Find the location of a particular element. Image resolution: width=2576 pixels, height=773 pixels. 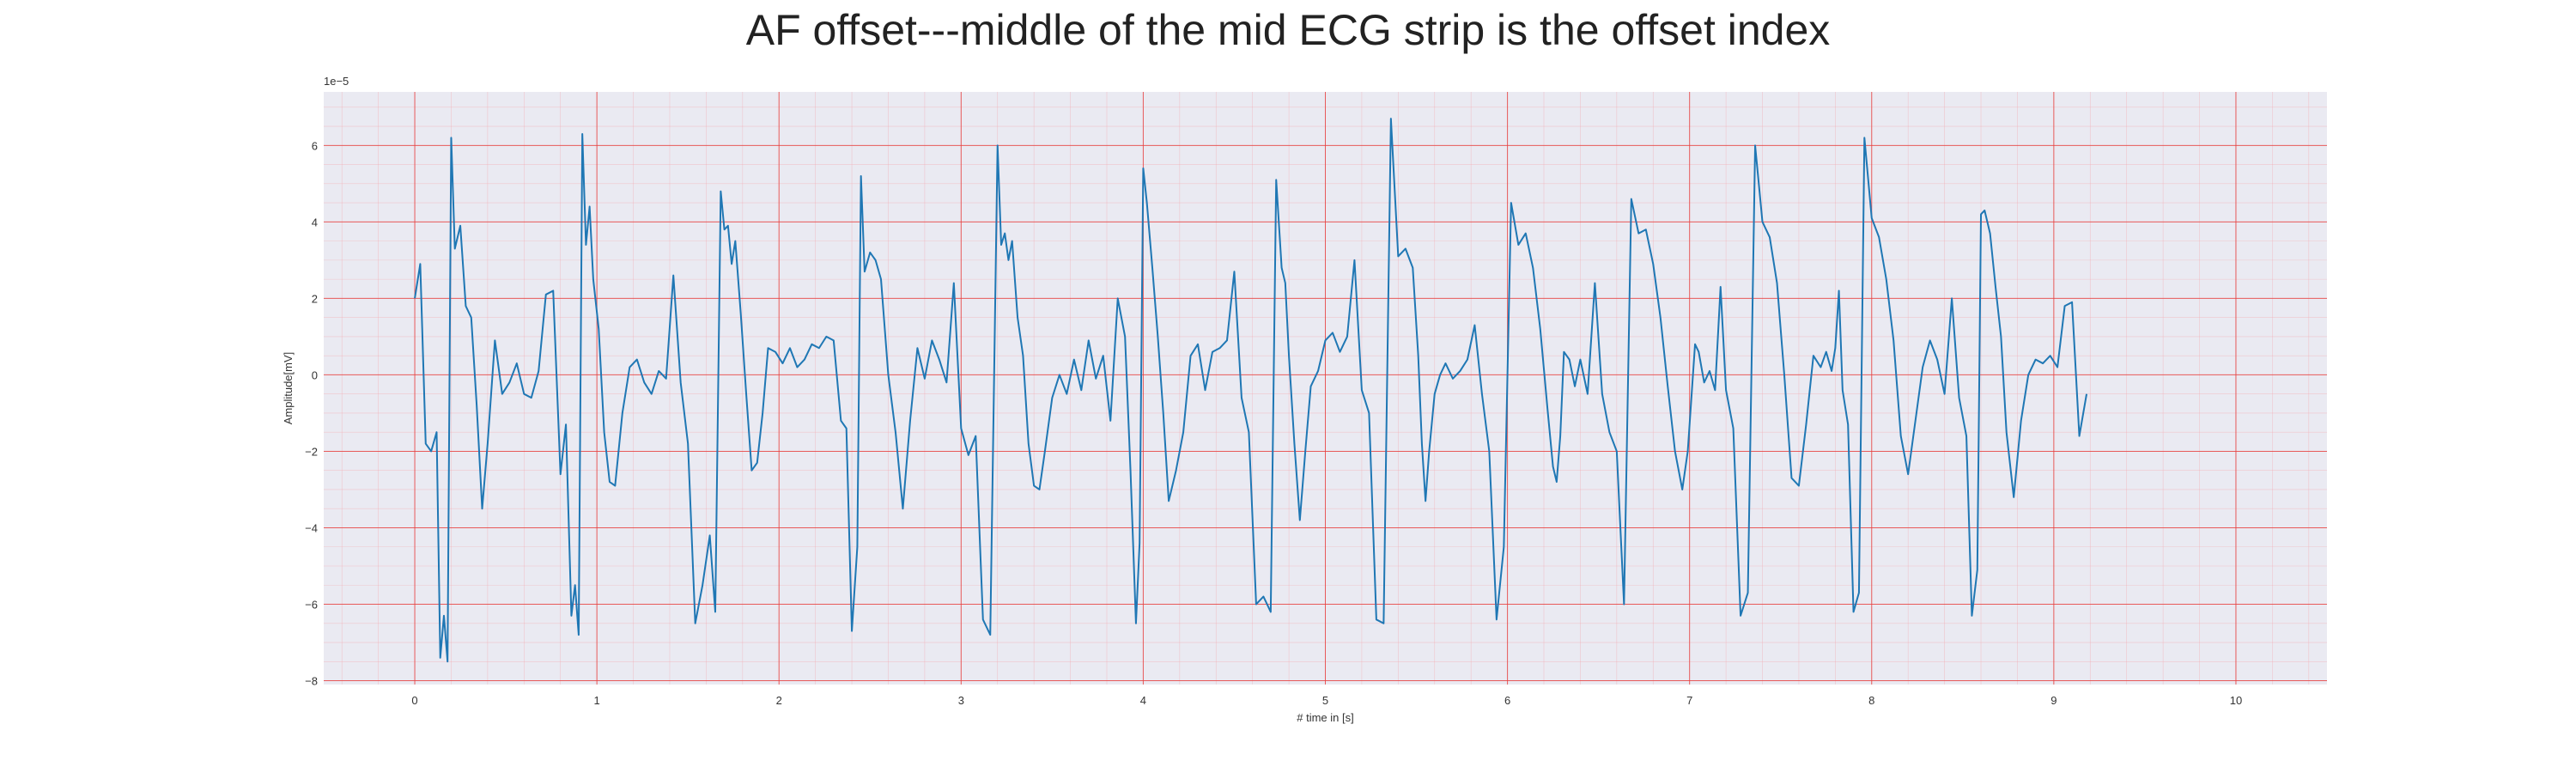

x-tick-label: 4 is located at coordinates (1143, 700).